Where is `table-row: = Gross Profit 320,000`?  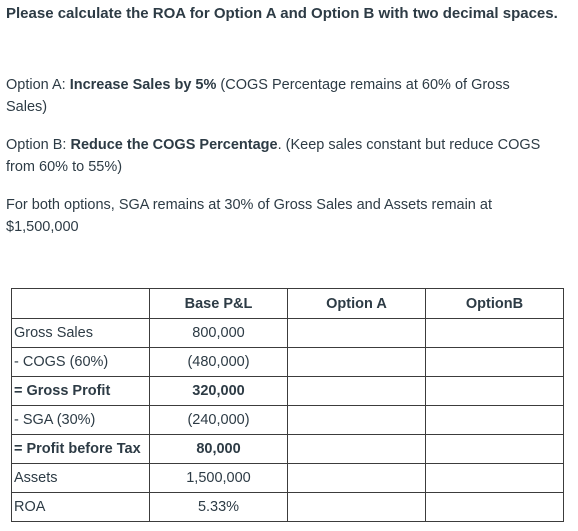 table-row: = Gross Profit 320,000 is located at coordinates (287, 391).